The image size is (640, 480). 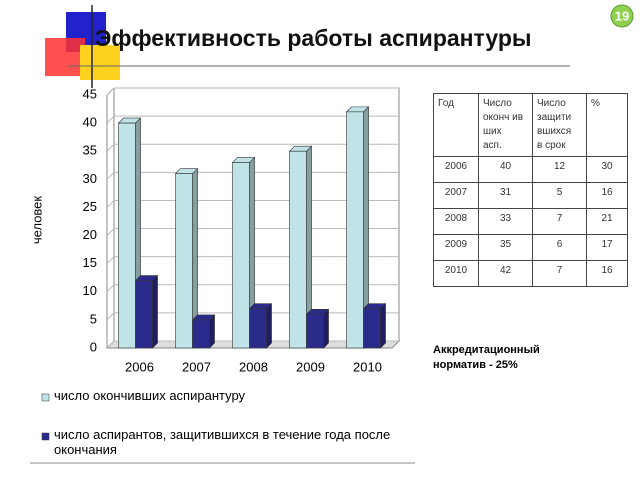 I want to click on table-row: 2010 42 7 16, so click(x=530, y=273).